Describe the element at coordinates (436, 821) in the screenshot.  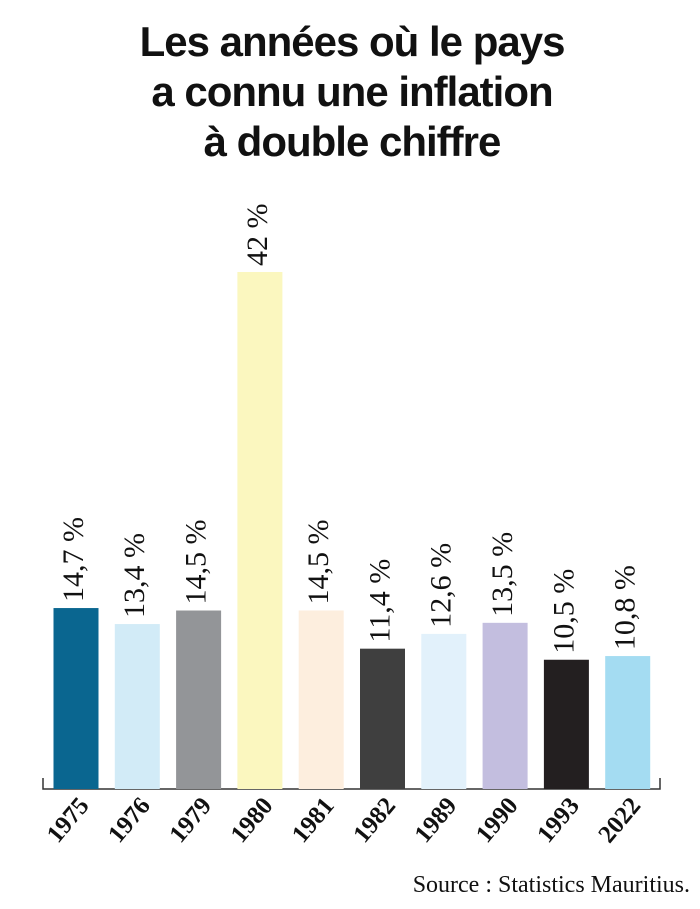
I see `x-tick-label: 1989` at that location.